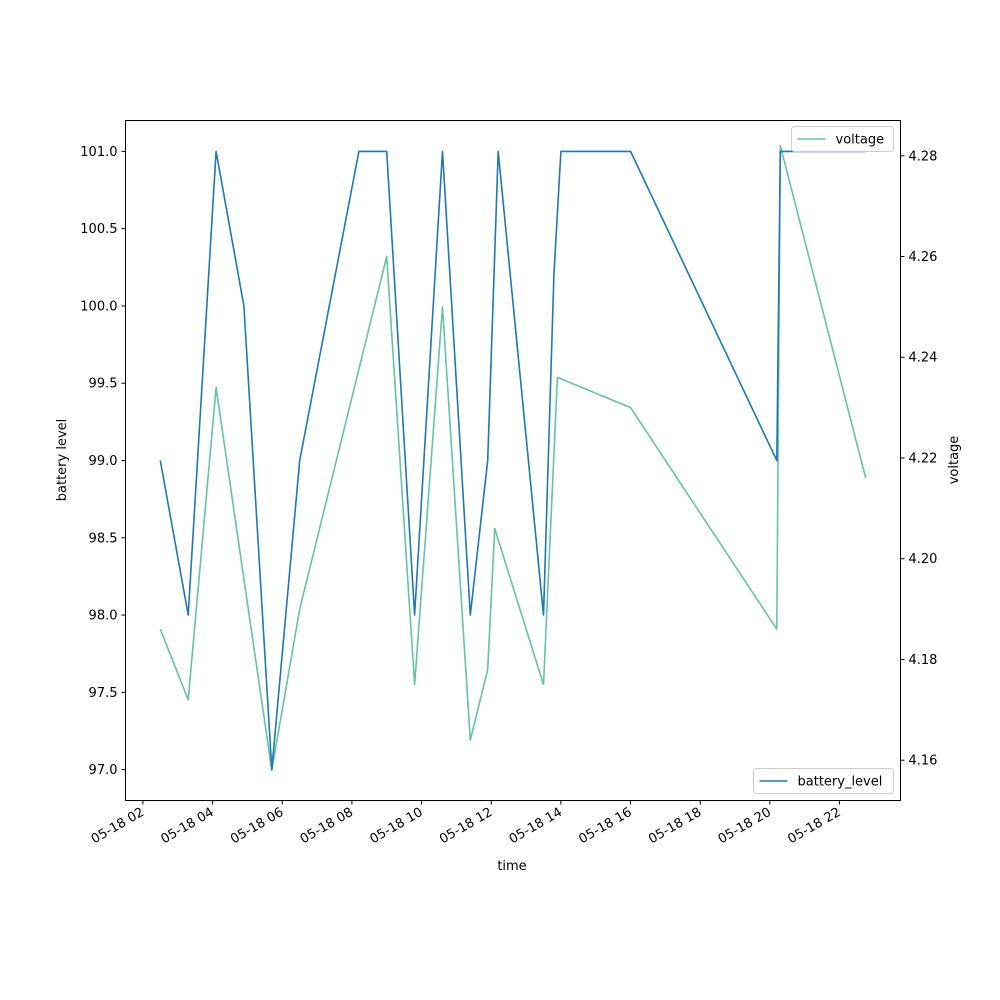 The height and width of the screenshot is (1000, 1000). What do you see at coordinates (98, 306) in the screenshot?
I see `left-y-tick-label: 100.0` at bounding box center [98, 306].